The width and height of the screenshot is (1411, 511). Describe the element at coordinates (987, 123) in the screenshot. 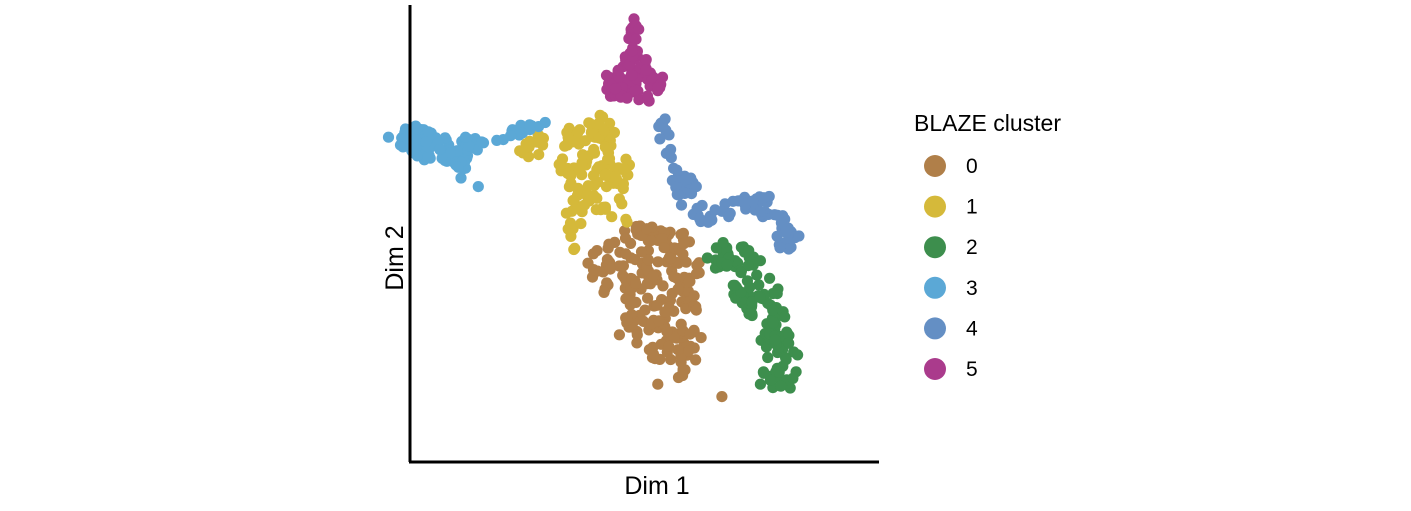

I see `legend-title: BLAZE cluster` at that location.